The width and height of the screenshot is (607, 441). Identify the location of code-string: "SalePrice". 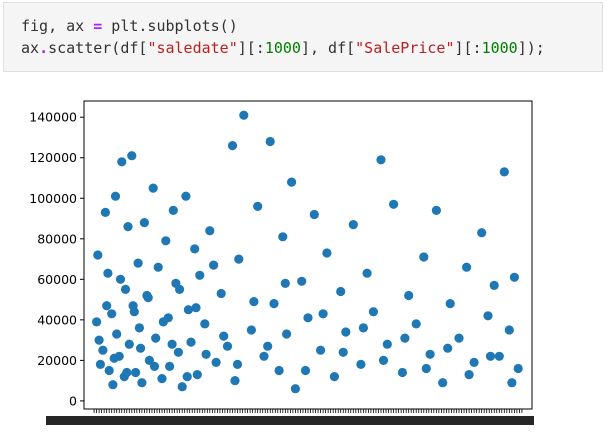
(405, 48).